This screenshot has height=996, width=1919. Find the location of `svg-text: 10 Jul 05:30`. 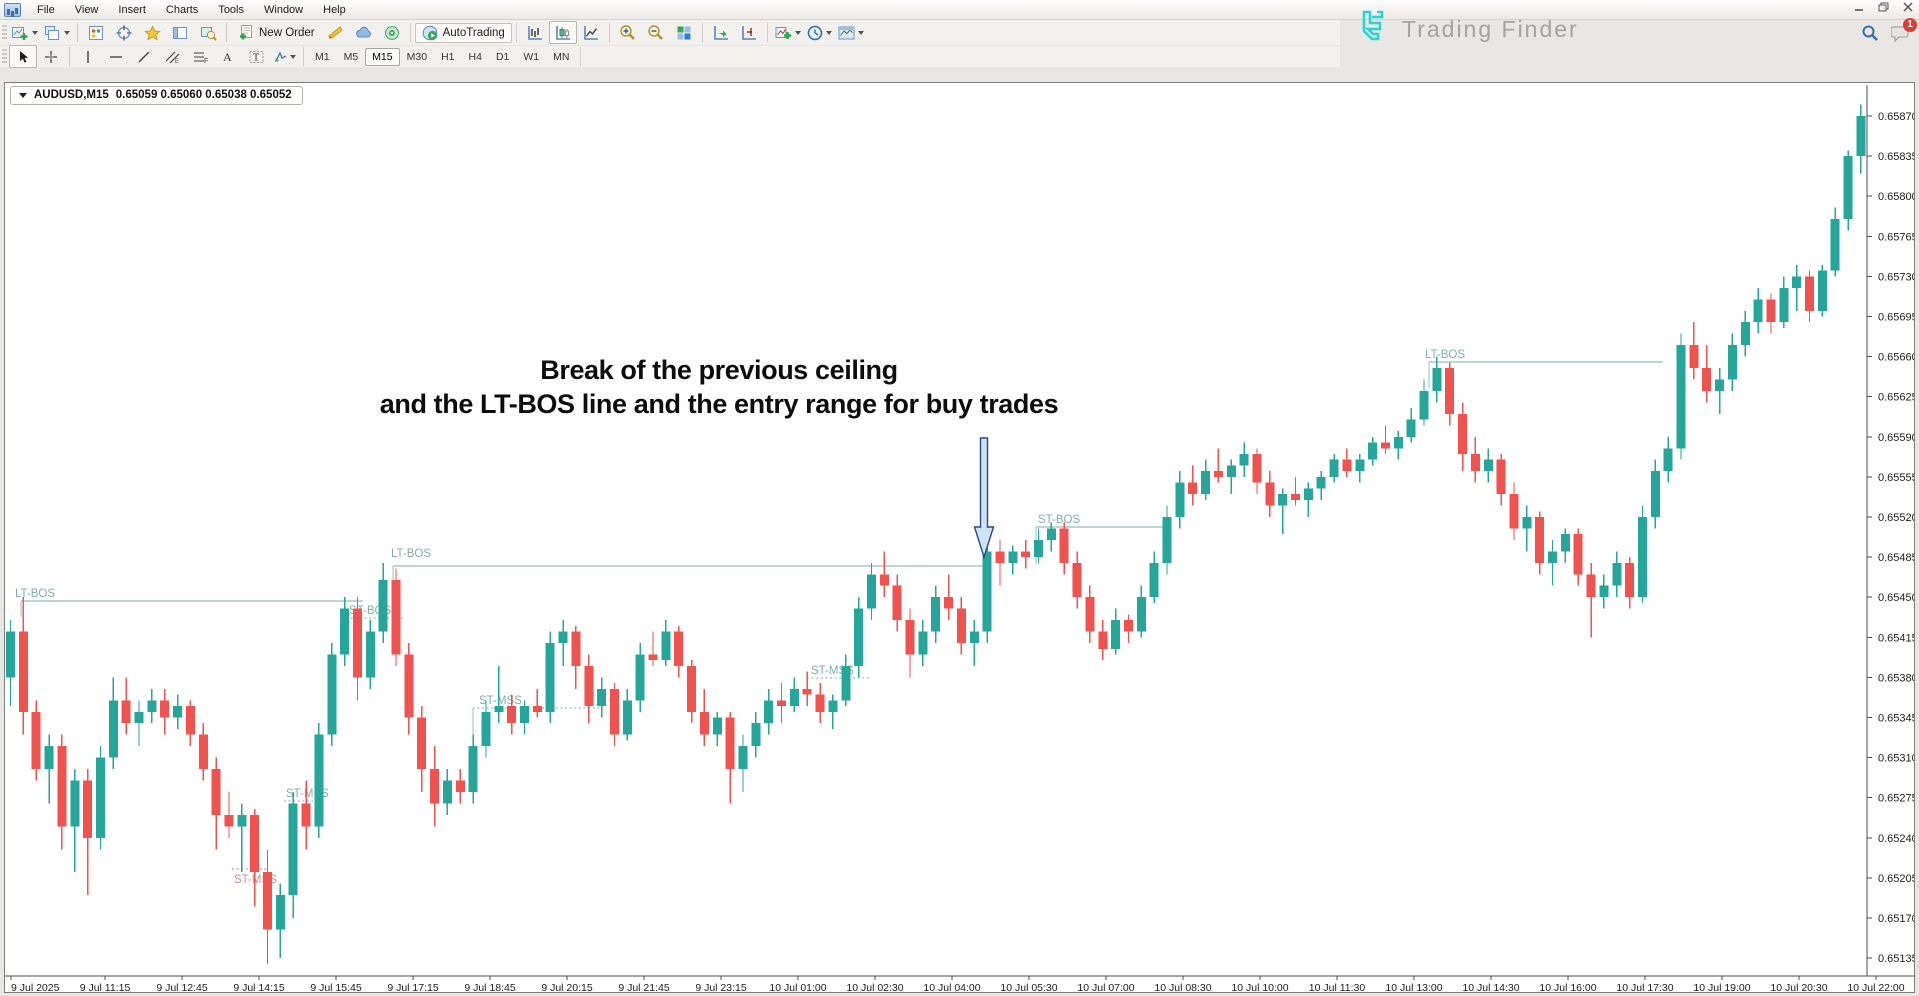

svg-text: 10 Jul 05:30 is located at coordinates (1028, 987).